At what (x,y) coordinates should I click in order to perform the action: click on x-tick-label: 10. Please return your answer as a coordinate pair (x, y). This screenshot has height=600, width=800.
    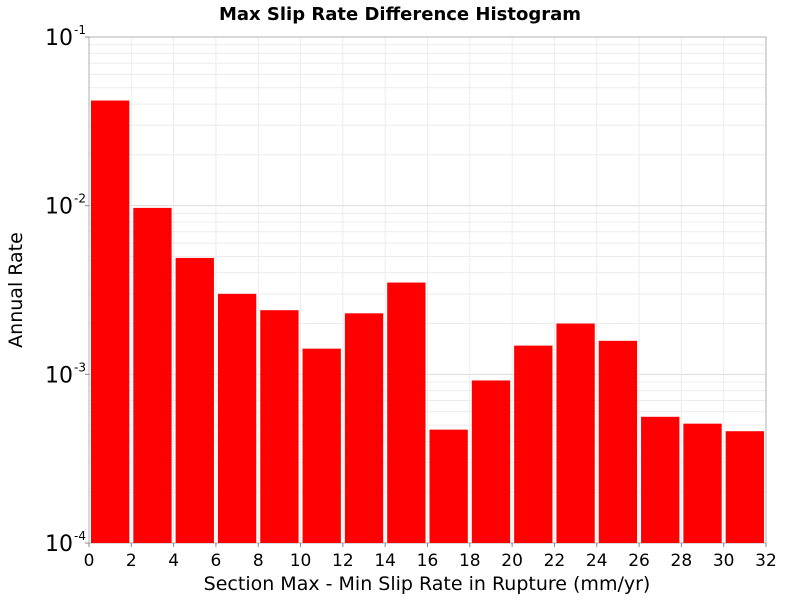
    Looking at the image, I should click on (301, 561).